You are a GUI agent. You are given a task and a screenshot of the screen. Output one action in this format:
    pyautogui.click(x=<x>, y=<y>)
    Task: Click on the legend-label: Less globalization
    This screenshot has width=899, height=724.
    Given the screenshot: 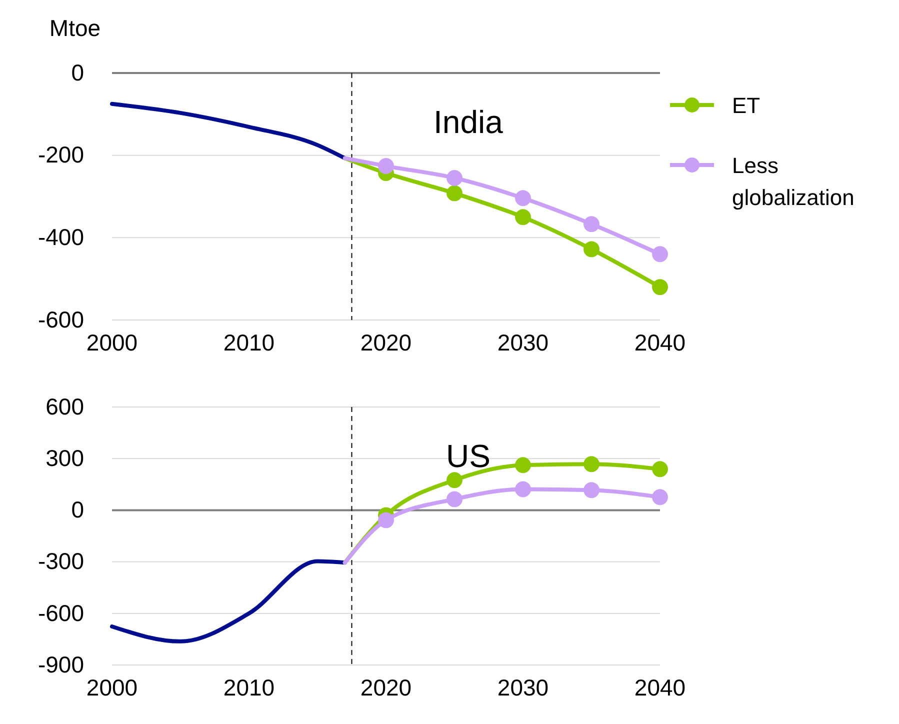 What is the action you would take?
    pyautogui.click(x=793, y=181)
    